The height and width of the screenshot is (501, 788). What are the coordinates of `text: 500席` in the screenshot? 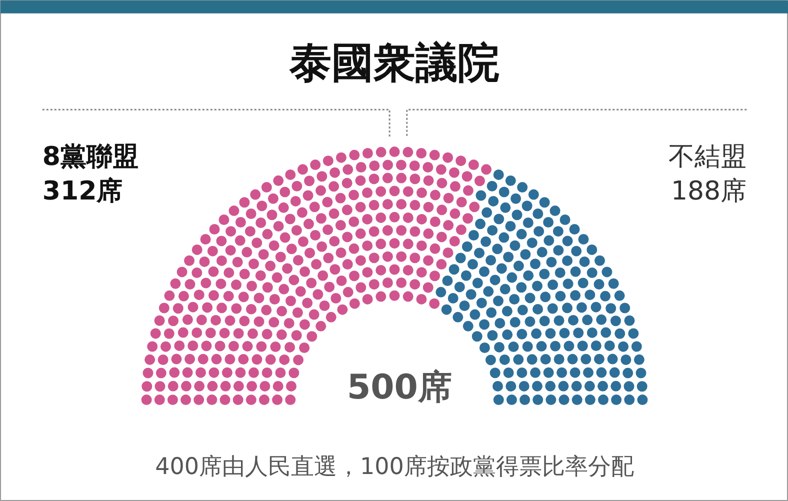 It's located at (399, 387).